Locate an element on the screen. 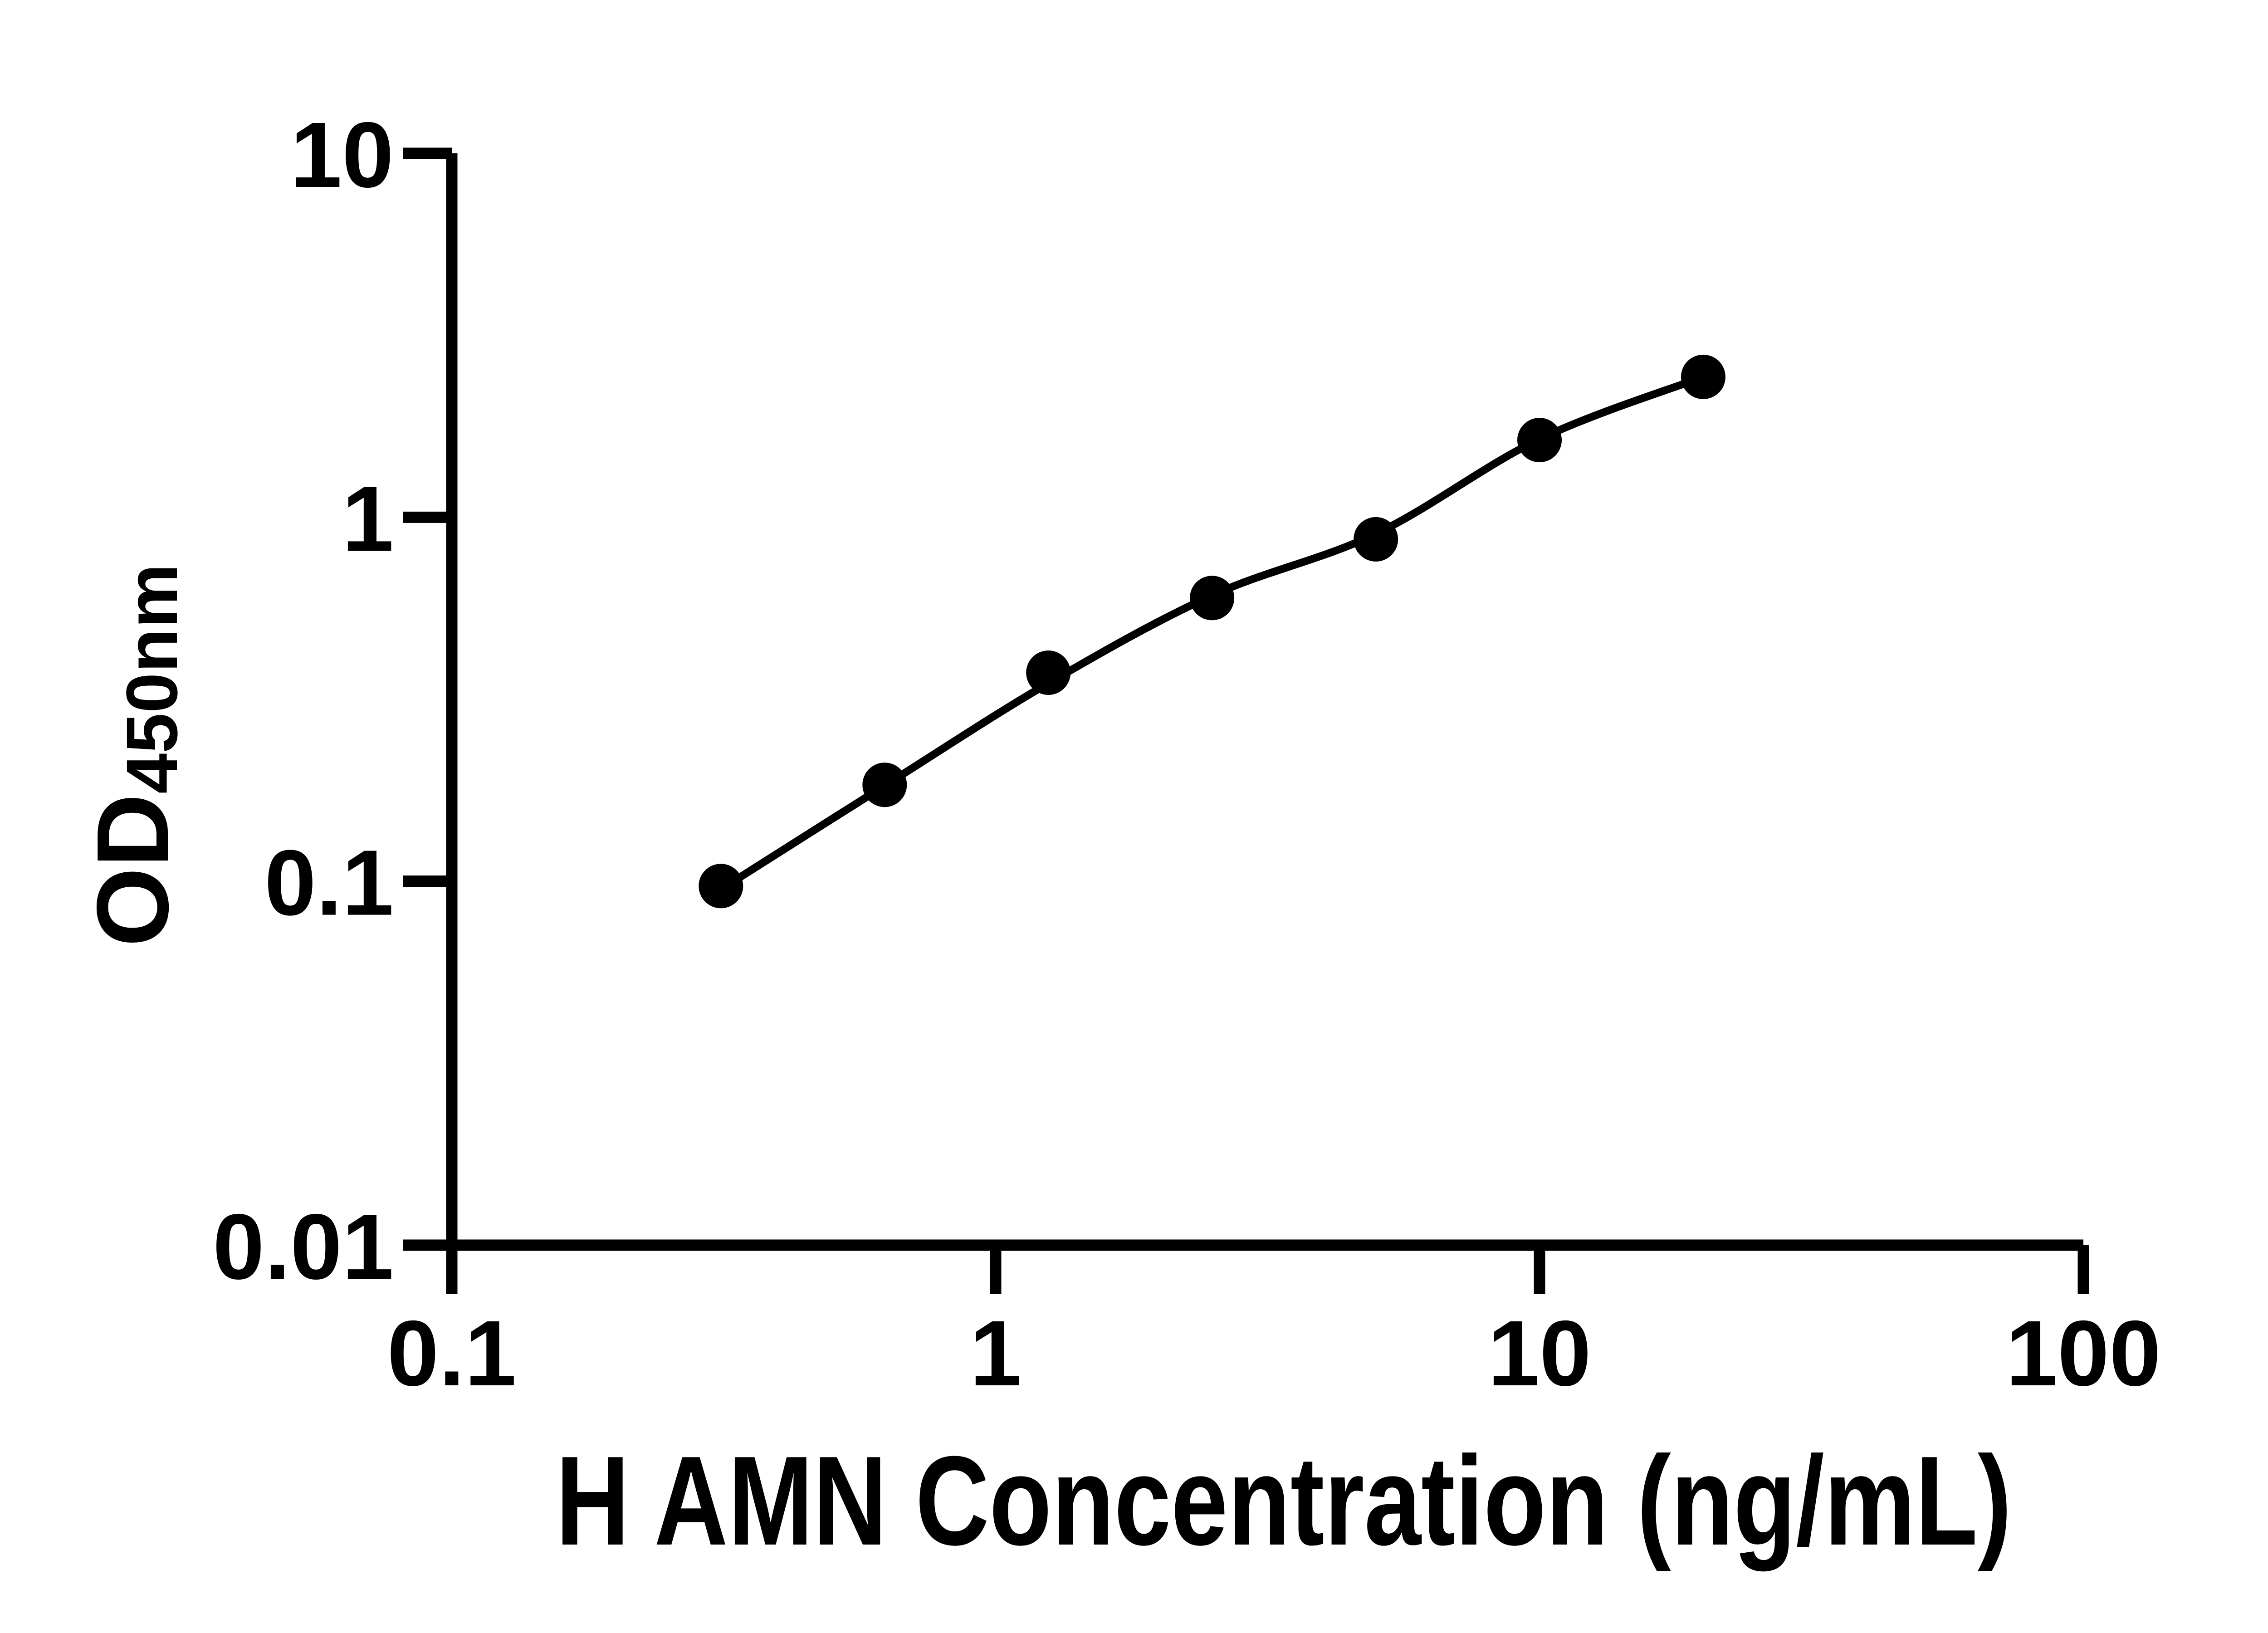 The image size is (2268, 1633). y-axis-title: OD450nm is located at coordinates (133, 755).